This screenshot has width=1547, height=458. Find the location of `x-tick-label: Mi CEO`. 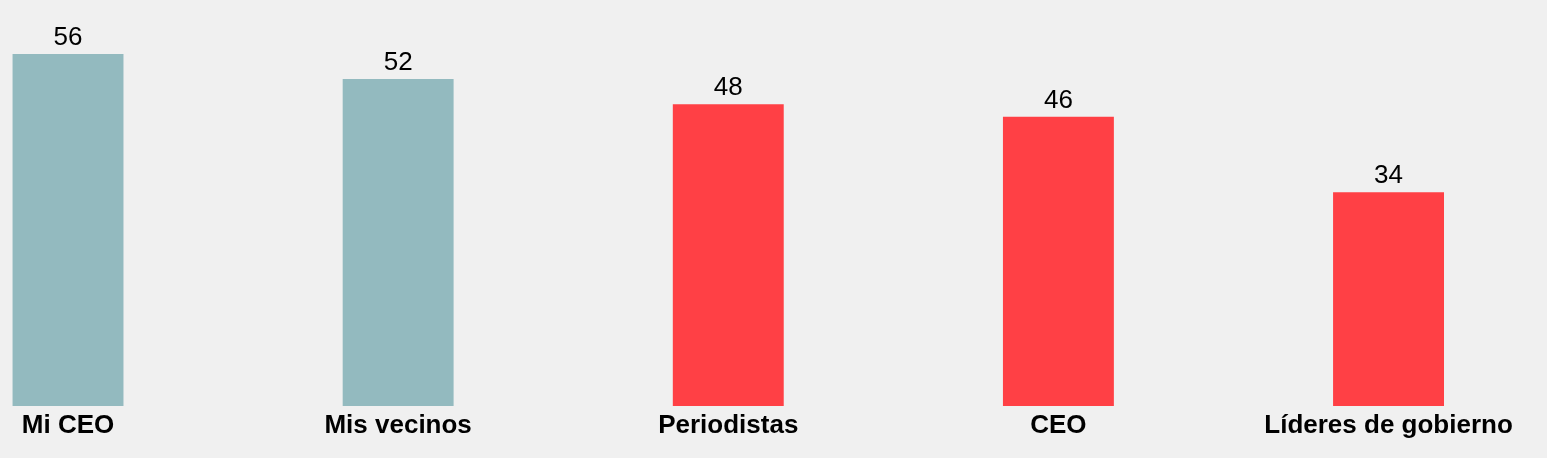

x-tick-label: Mi CEO is located at coordinates (68, 424).